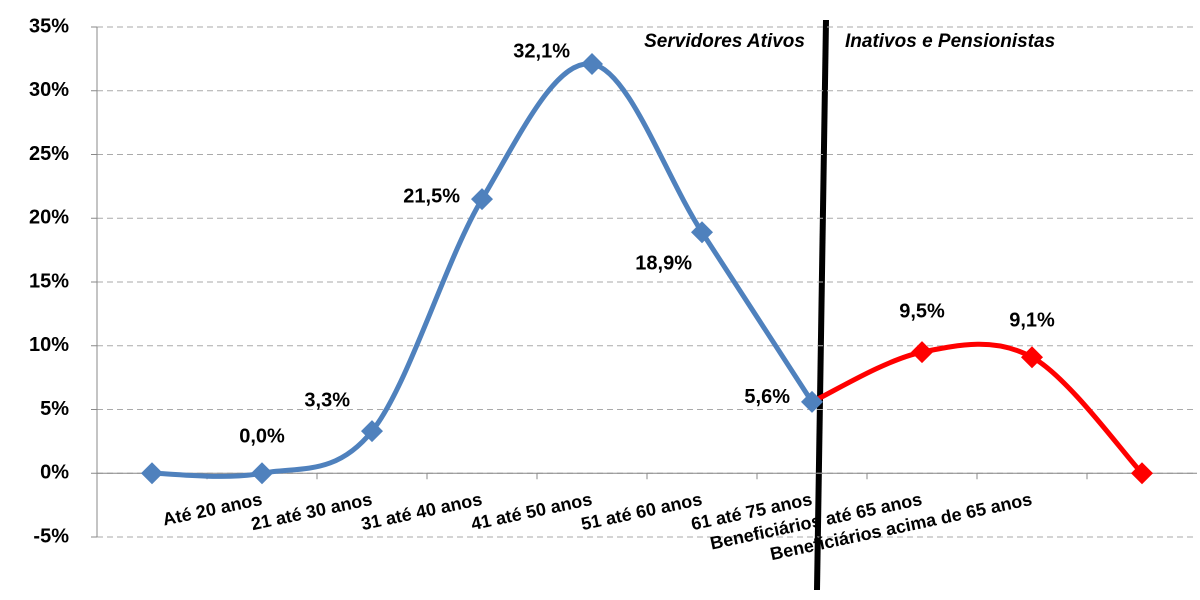 The height and width of the screenshot is (600, 1200). Describe the element at coordinates (821, 305) in the screenshot. I see `divider` at that location.